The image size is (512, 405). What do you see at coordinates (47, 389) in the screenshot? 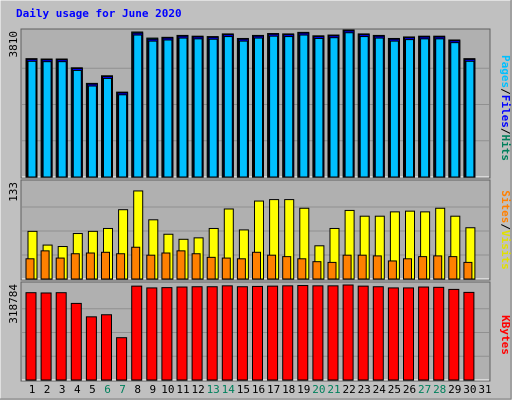
I see `x-day-label: 2` at bounding box center [47, 389].